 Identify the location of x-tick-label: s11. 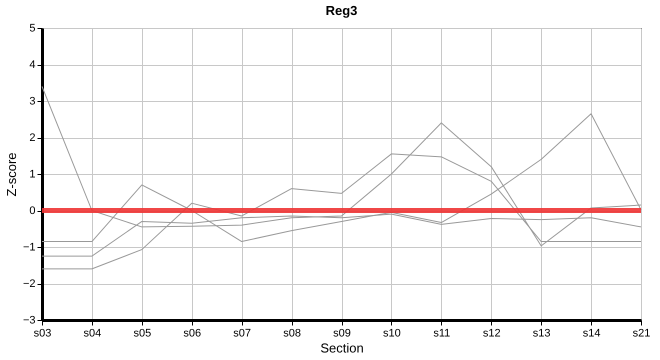
(441, 334).